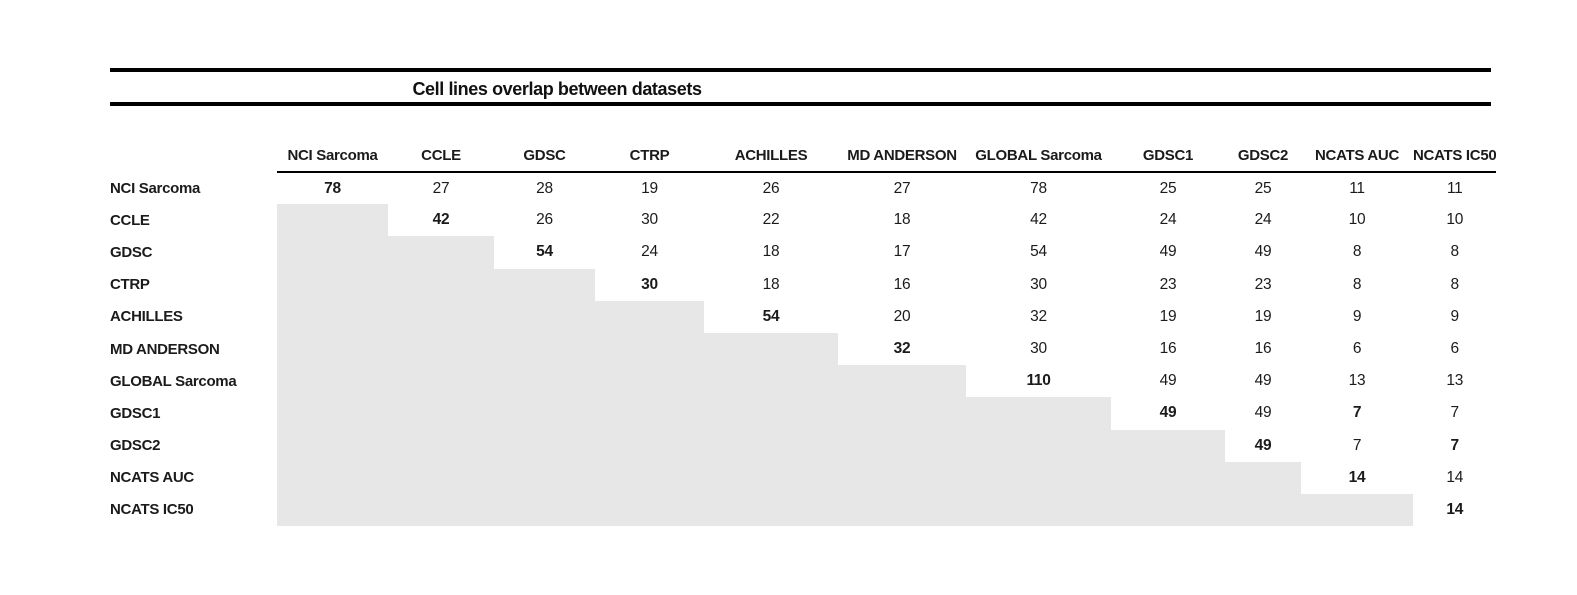 The width and height of the screenshot is (1577, 595). I want to click on table-row-global-sarcoma: GLOBAL Sarcoma 110 49 49 13 13, so click(803, 381).